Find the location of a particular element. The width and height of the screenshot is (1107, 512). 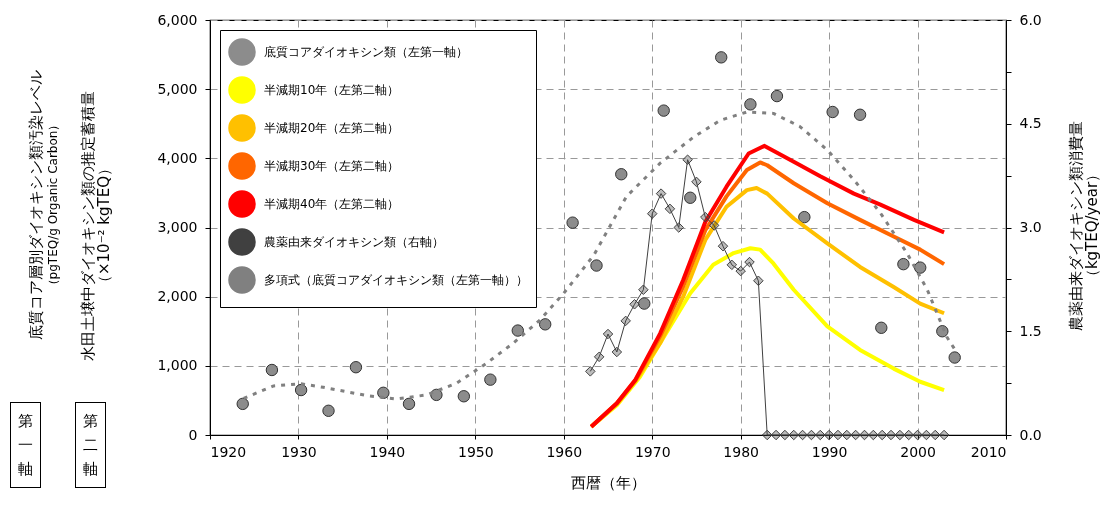

y2-tick-label: 4.5 is located at coordinates (1030, 123).